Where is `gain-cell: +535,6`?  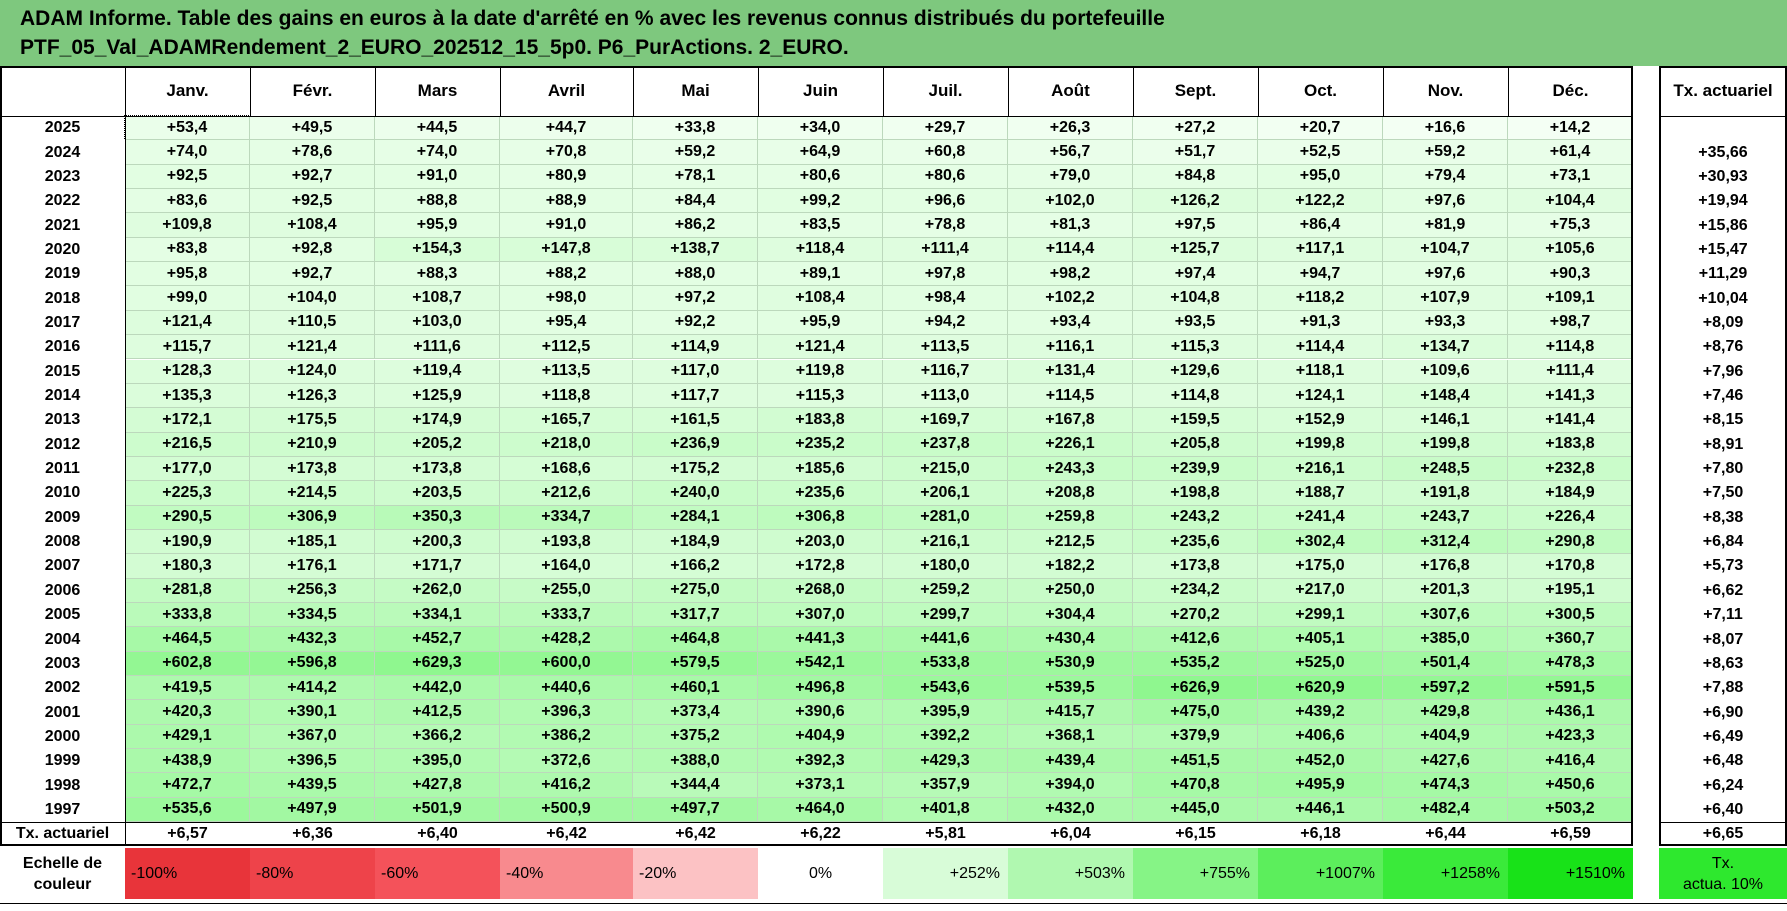
gain-cell: +535,6 is located at coordinates (187, 810).